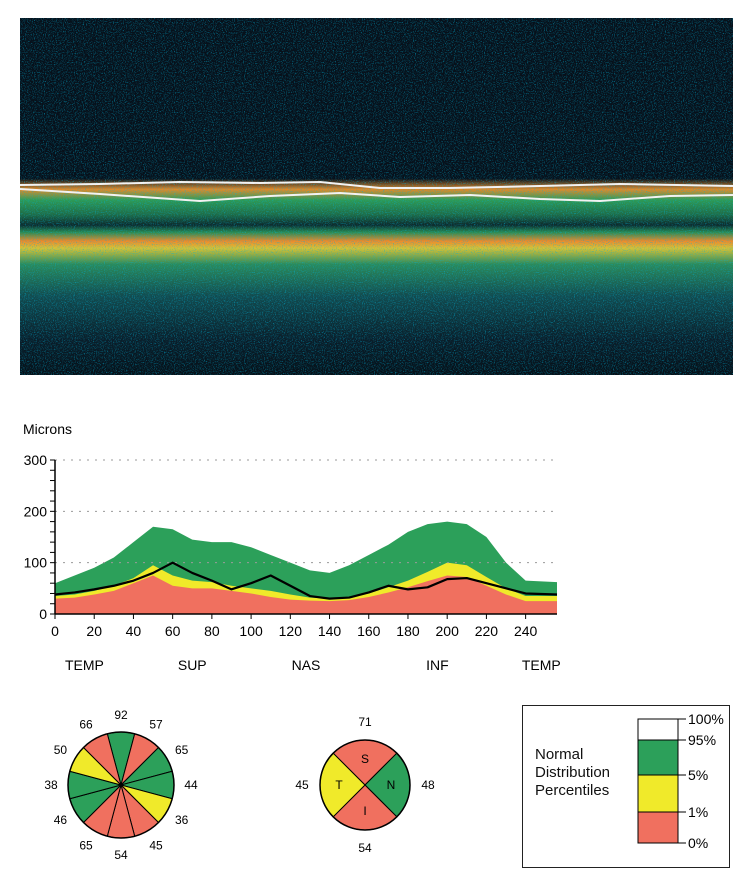 This screenshot has width=750, height=895. Describe the element at coordinates (55, 631) in the screenshot. I see `x-tick-label: 0` at that location.